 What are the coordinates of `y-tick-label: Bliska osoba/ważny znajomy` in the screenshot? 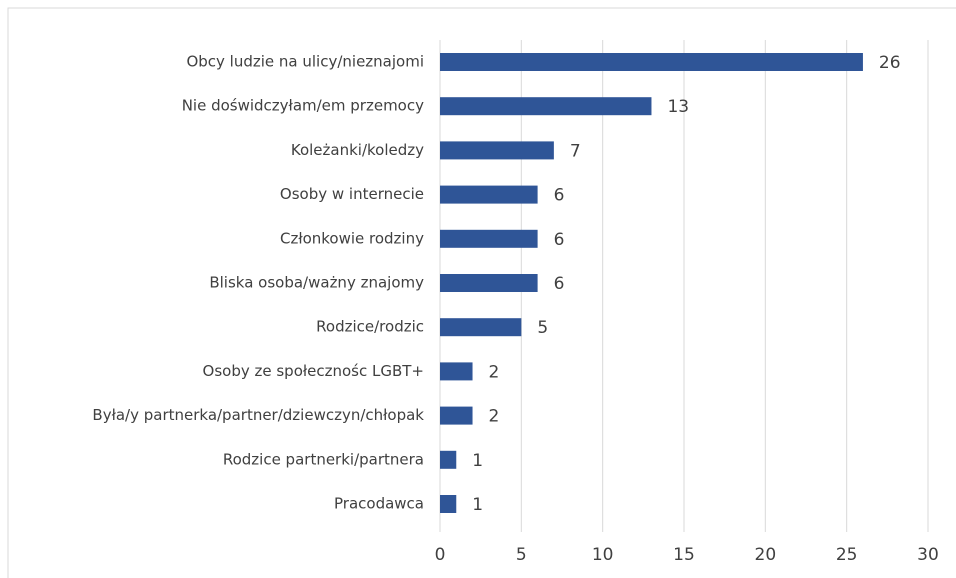 It's located at (316, 283).